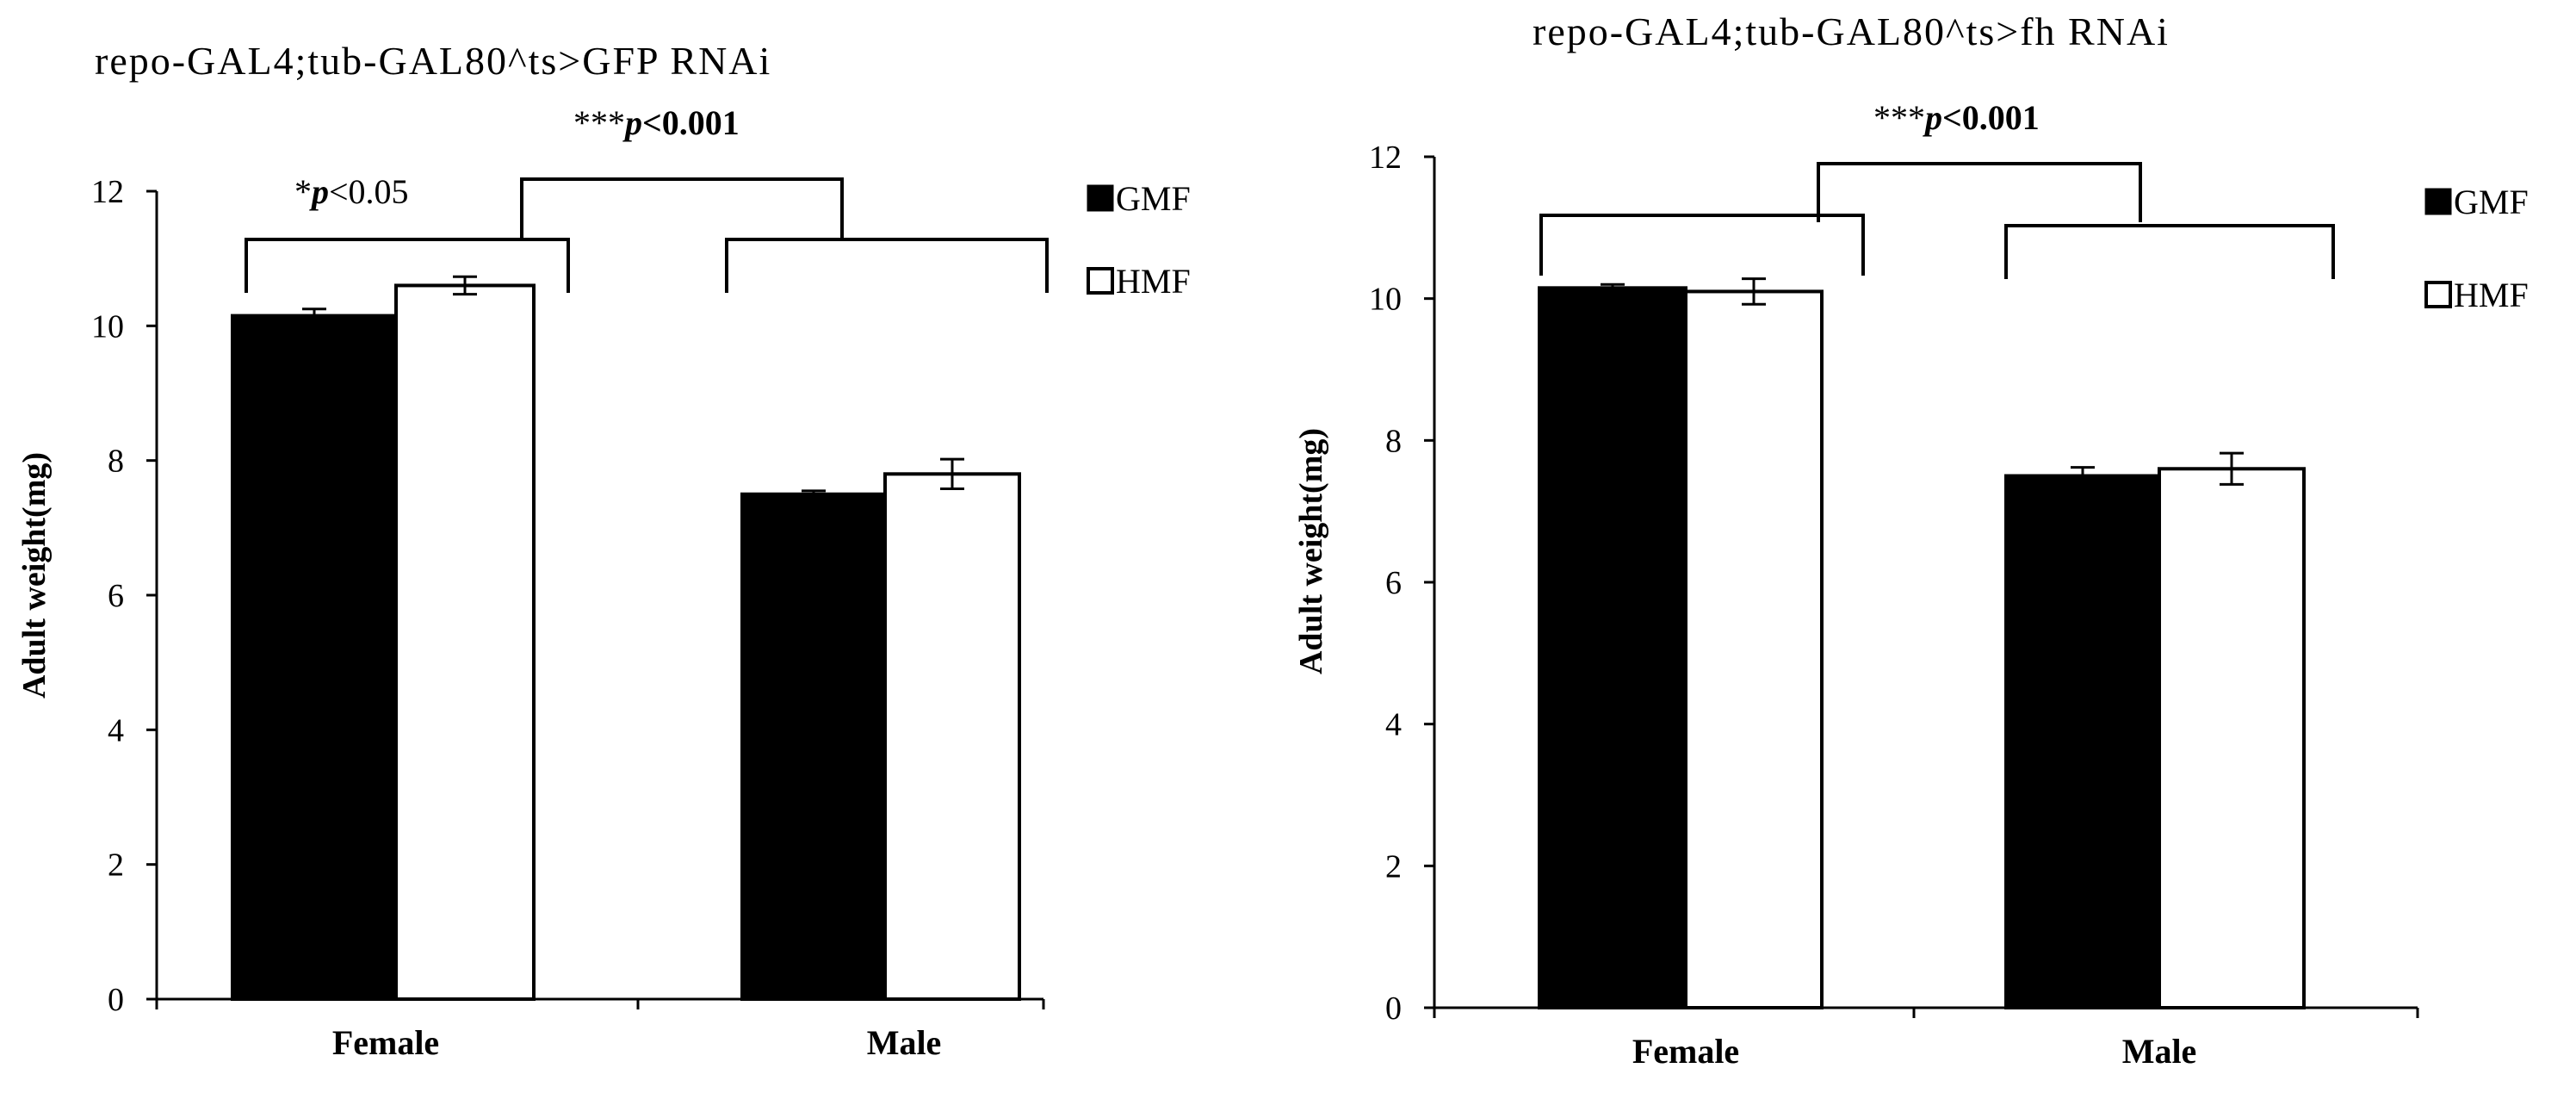 The width and height of the screenshot is (2576, 1093). I want to click on chart-1-y-axis-label: Adult weight(mg), so click(35, 575).